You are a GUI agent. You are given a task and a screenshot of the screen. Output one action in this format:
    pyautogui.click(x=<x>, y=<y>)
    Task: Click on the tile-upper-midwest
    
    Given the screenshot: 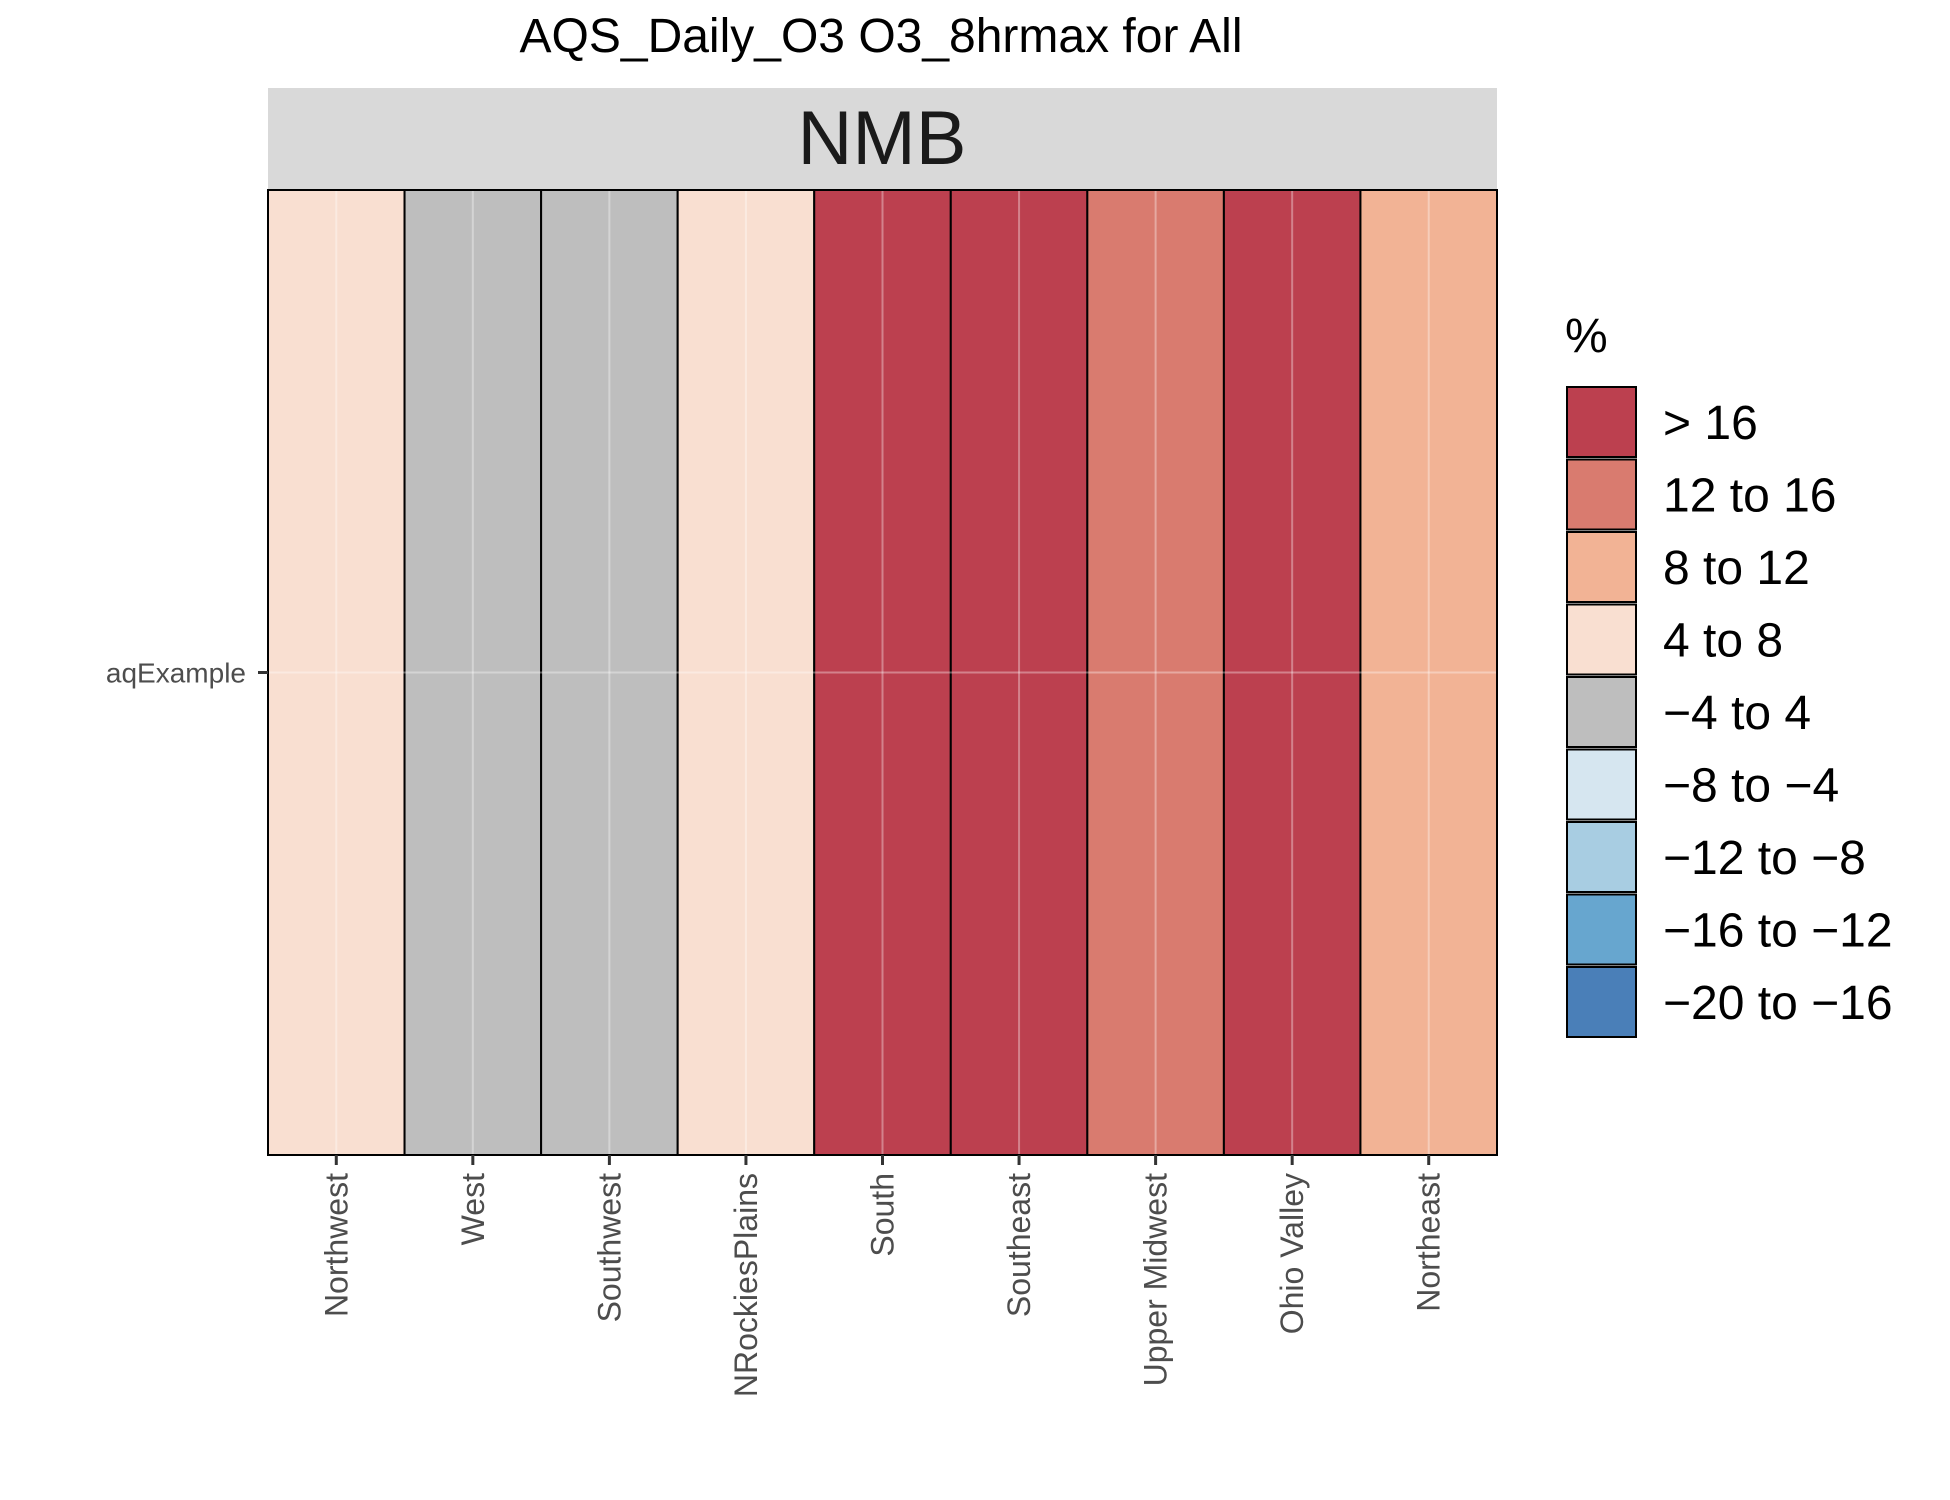 What is the action you would take?
    pyautogui.click(x=1155, y=672)
    